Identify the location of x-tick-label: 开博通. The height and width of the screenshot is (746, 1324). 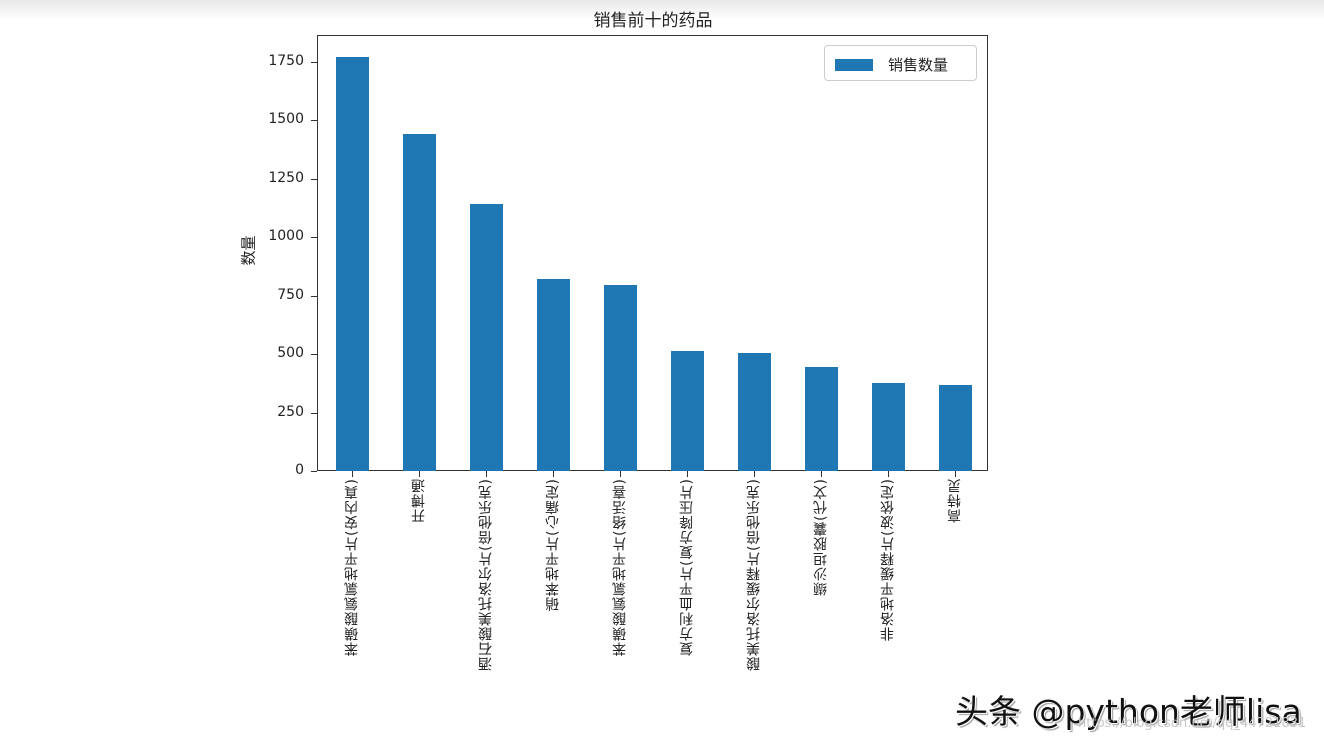
(419, 500).